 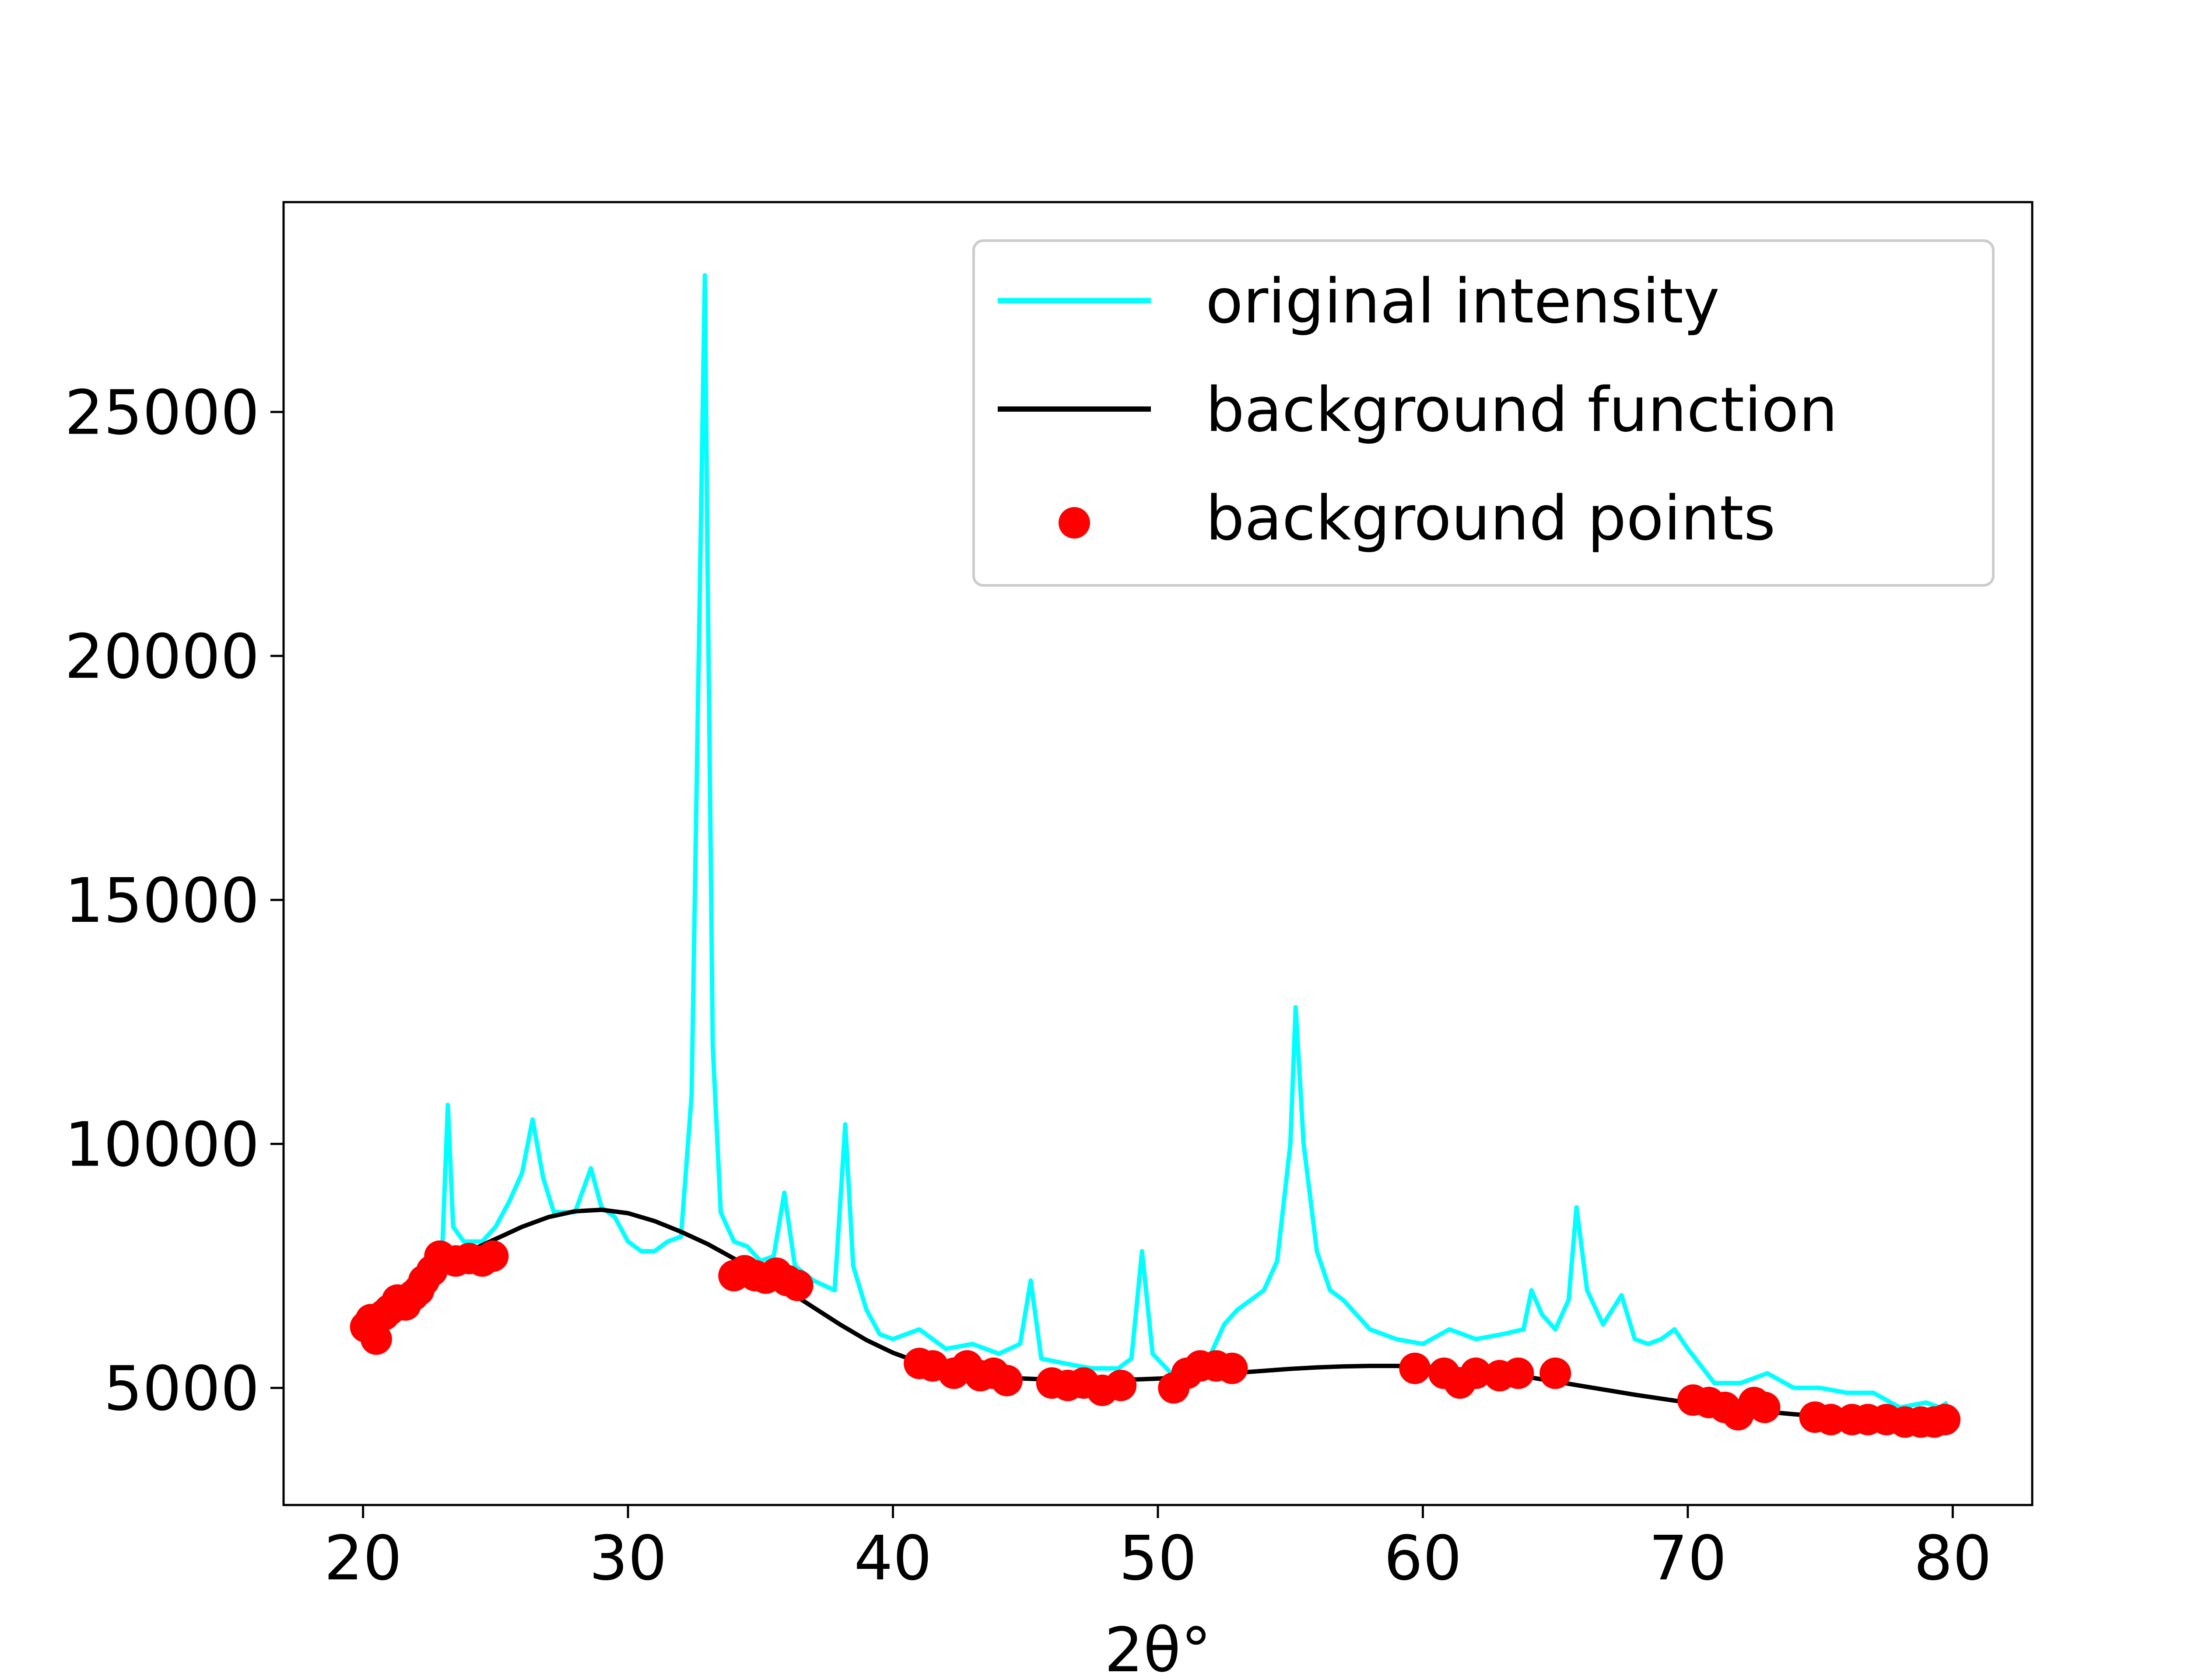 What do you see at coordinates (162, 657) in the screenshot?
I see `y-tick-label: 20000` at bounding box center [162, 657].